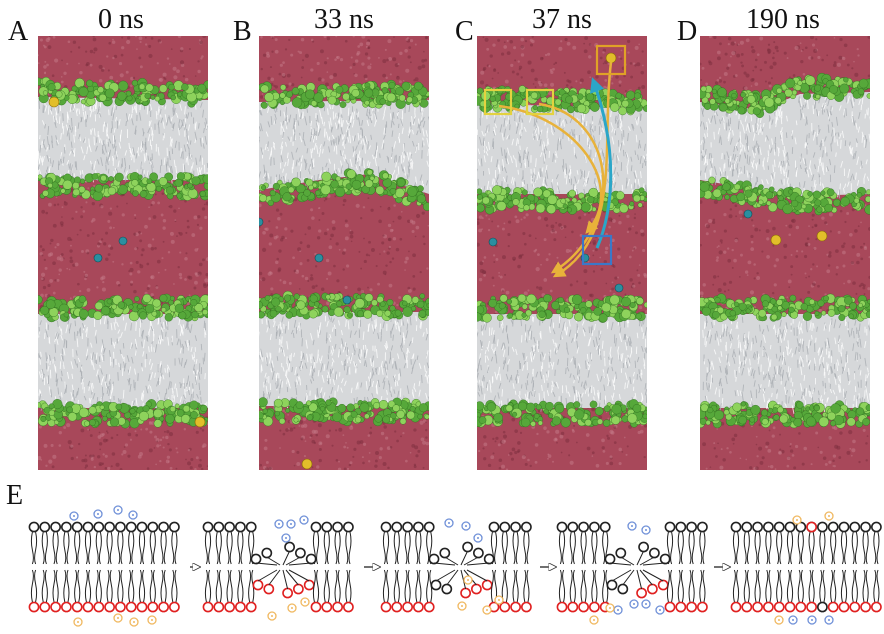  I want to click on highlight-box-blue, so click(597, 250).